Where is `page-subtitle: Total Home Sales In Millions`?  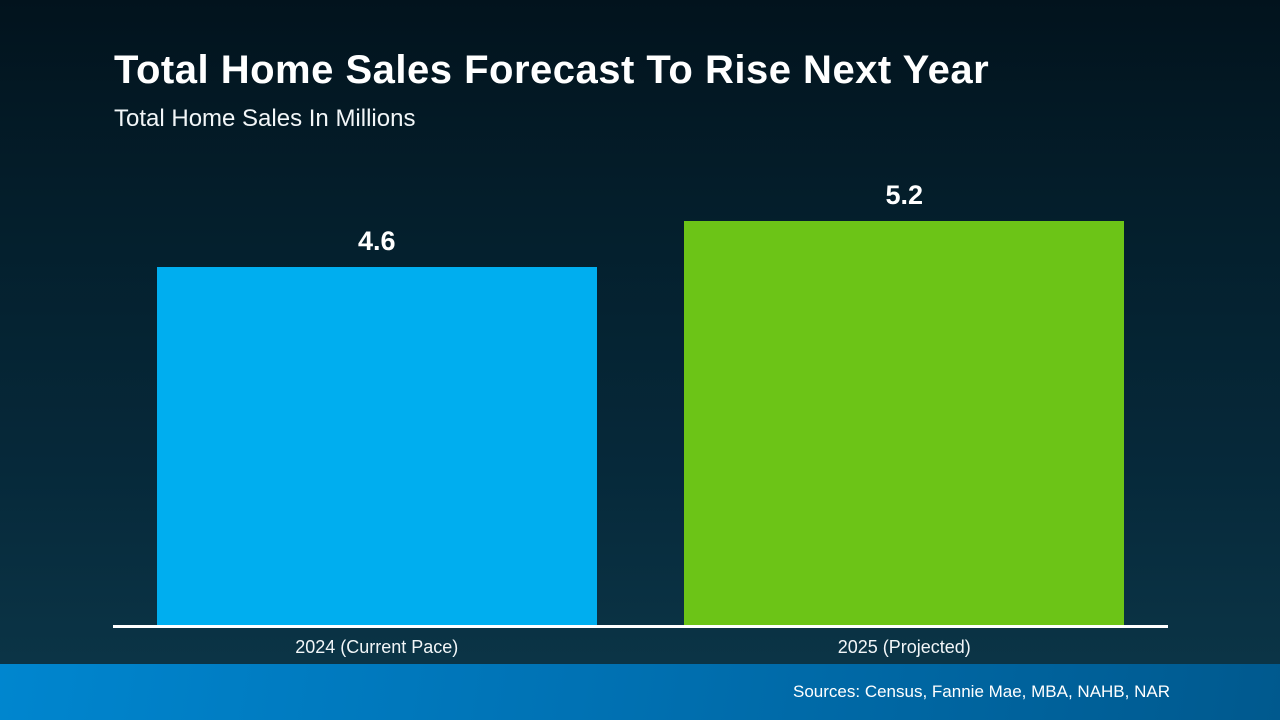
page-subtitle: Total Home Sales In Millions is located at coordinates (265, 118).